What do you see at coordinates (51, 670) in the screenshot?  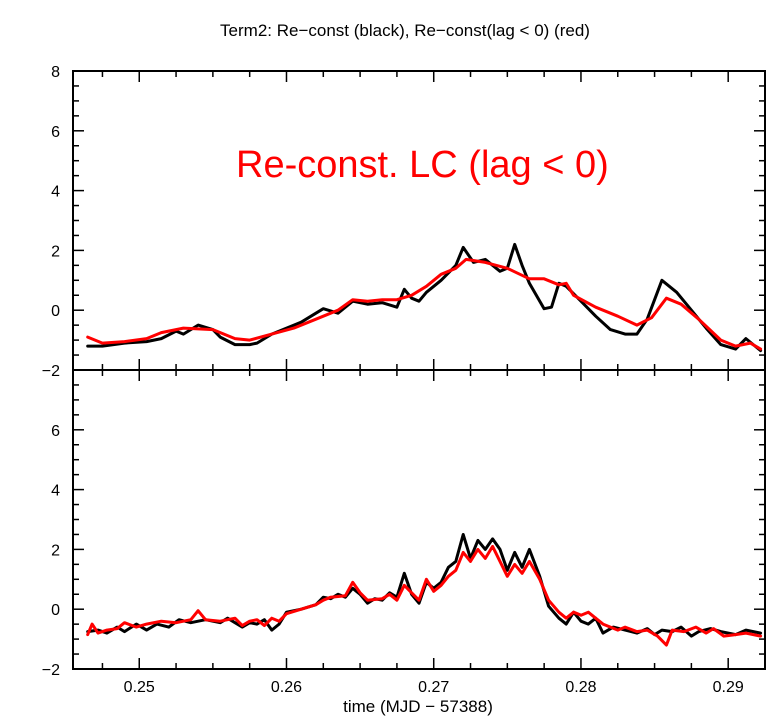 I see `bottom-ytick-label: −2` at bounding box center [51, 670].